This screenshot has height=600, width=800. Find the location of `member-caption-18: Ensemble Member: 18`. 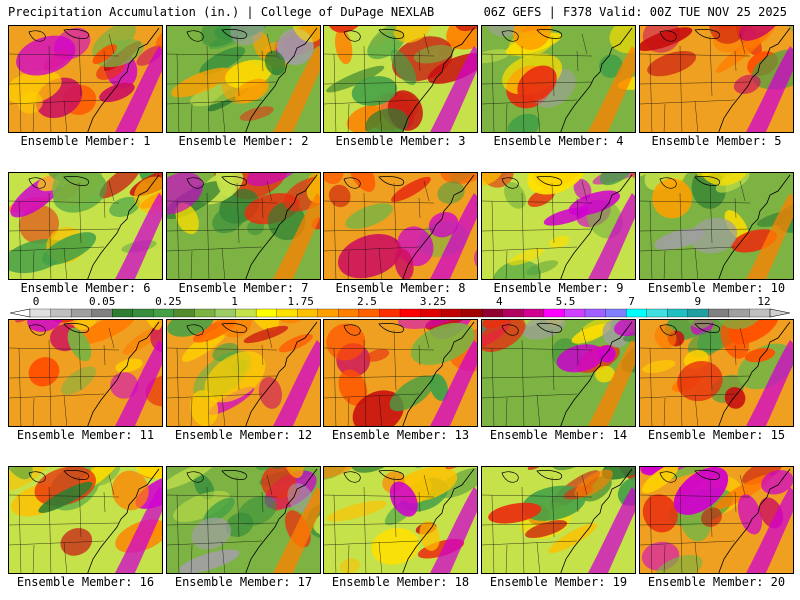

member-caption-18: Ensemble Member: 18 is located at coordinates (400, 582).